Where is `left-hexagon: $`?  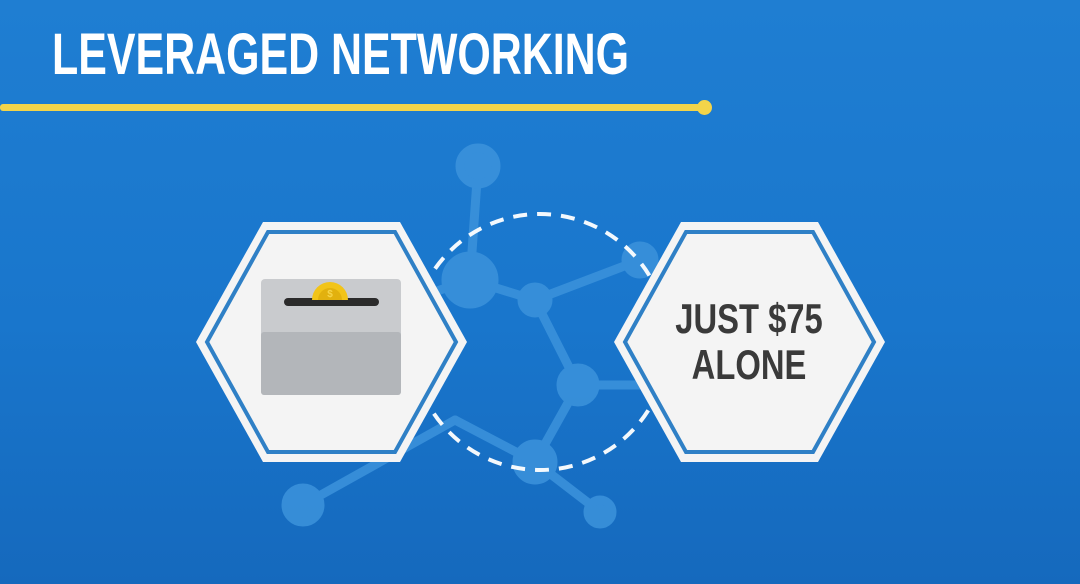 left-hexagon: $ is located at coordinates (331, 342).